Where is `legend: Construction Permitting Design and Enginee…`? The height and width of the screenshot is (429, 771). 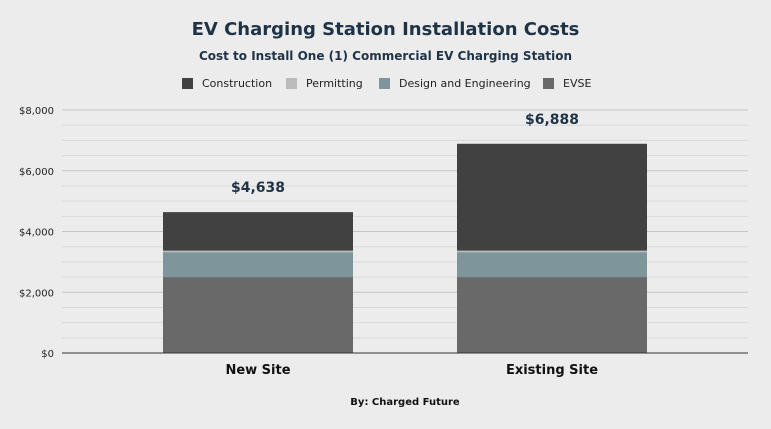
legend: Construction Permitting Design and Enginee… is located at coordinates (386, 83).